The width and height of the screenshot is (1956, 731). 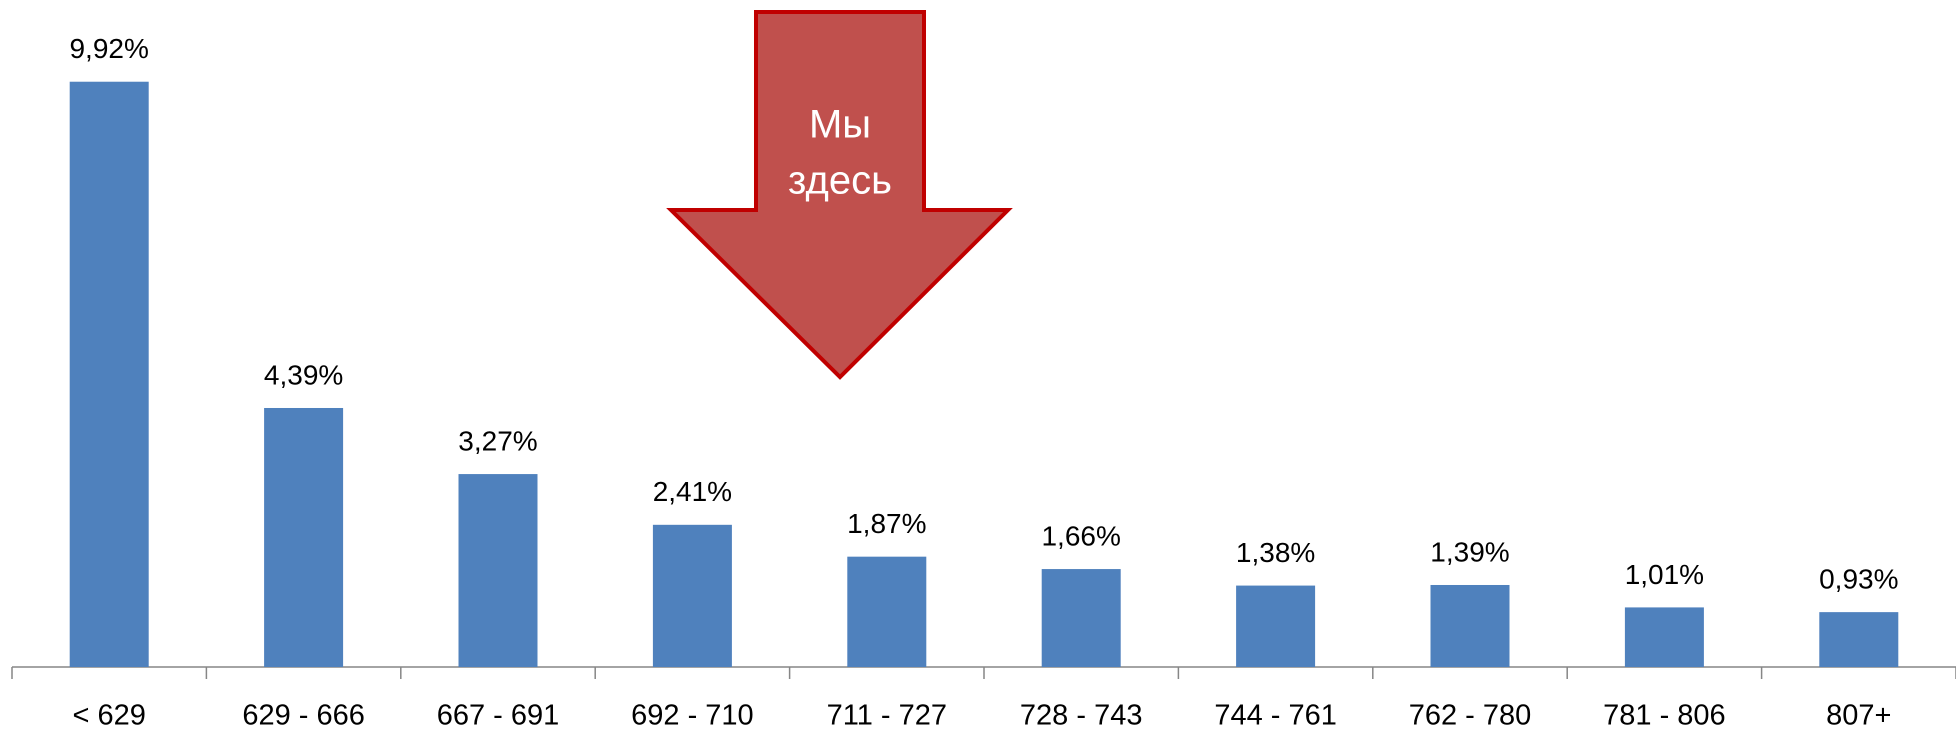 What do you see at coordinates (303, 715) in the screenshot?
I see `x-tick-label: 629 - 666` at bounding box center [303, 715].